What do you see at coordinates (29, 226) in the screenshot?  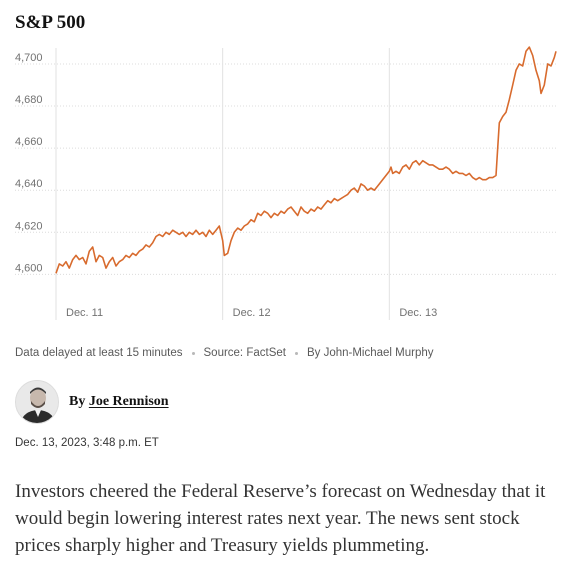 I see `y-tick-label: 4,620` at bounding box center [29, 226].